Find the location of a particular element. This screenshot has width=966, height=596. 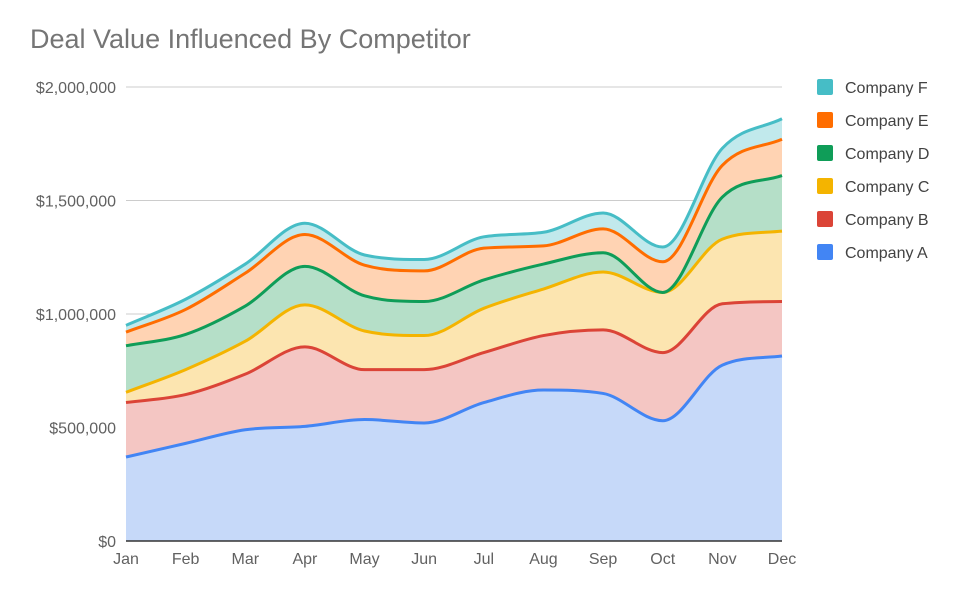

legend-swatch-company-c is located at coordinates (825, 186).